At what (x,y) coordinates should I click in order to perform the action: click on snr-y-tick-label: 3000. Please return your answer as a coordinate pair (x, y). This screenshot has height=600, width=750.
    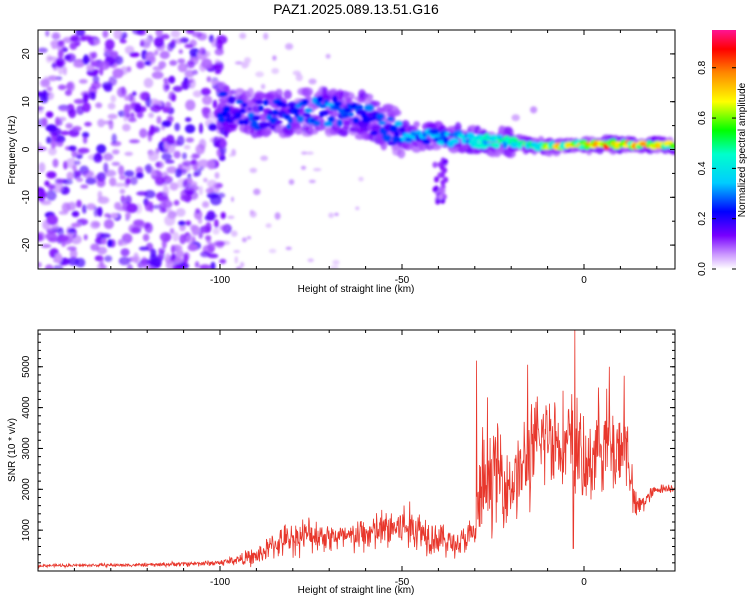
    Looking at the image, I should click on (26, 448).